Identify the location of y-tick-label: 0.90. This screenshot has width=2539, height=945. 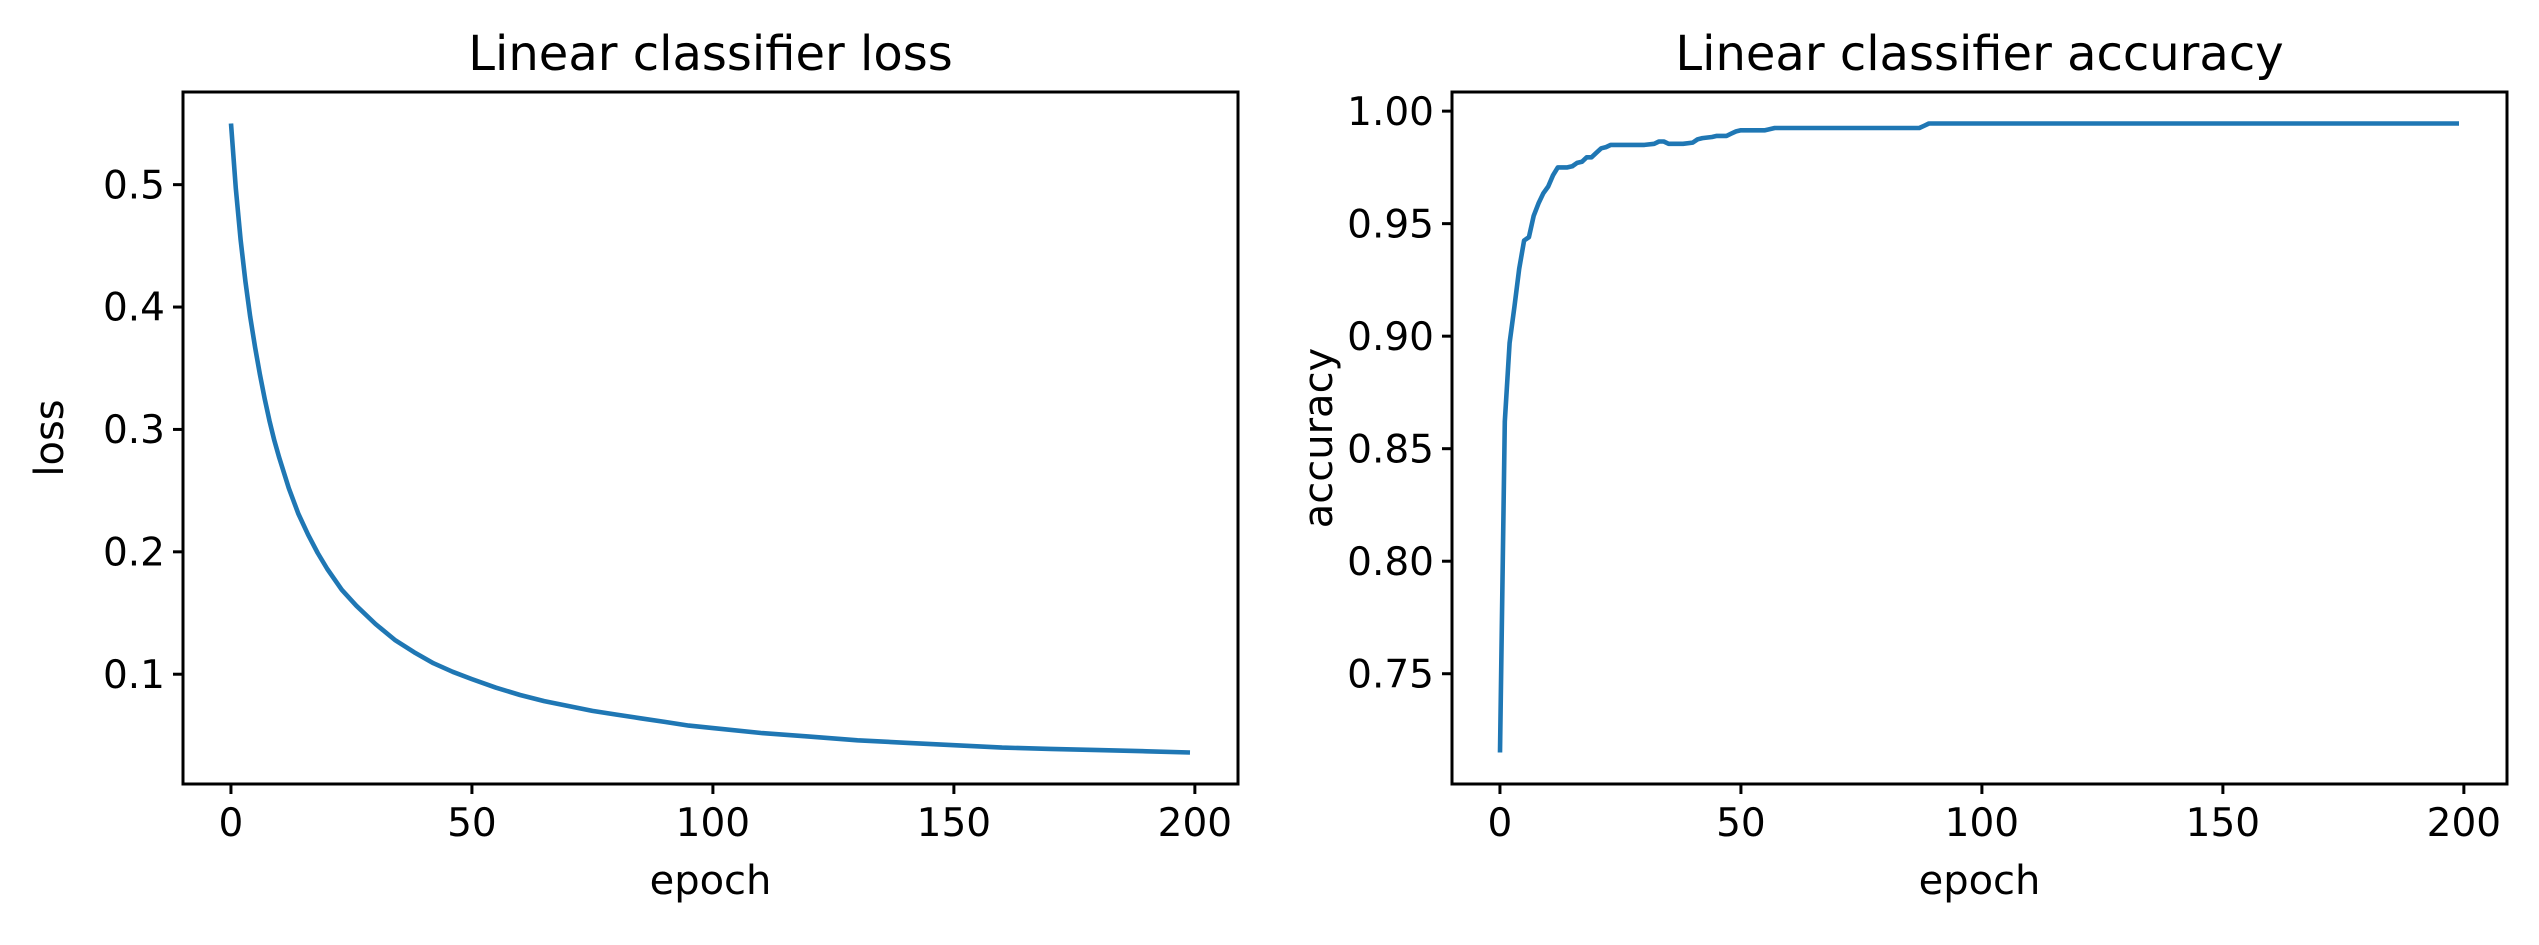
(1390, 337).